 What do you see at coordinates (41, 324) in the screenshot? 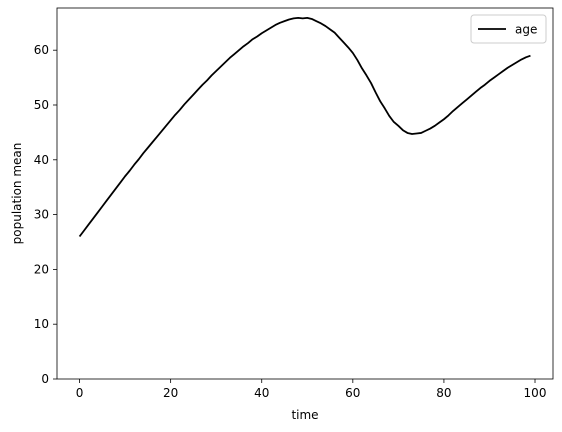
I see `y-tick-label: 10` at bounding box center [41, 324].